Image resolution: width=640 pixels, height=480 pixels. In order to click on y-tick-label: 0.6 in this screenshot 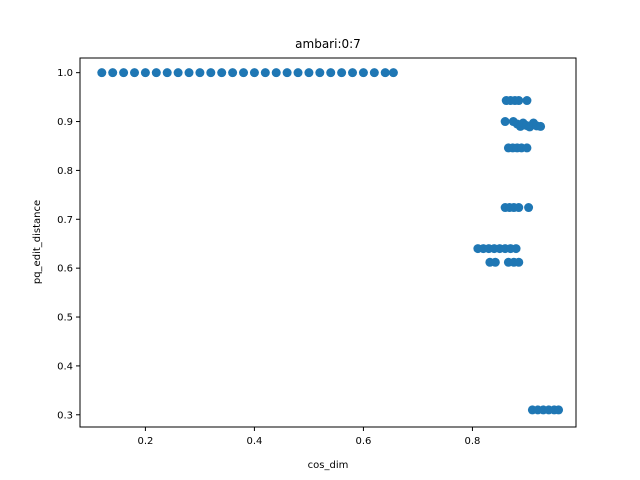, I will do `click(65, 269)`.